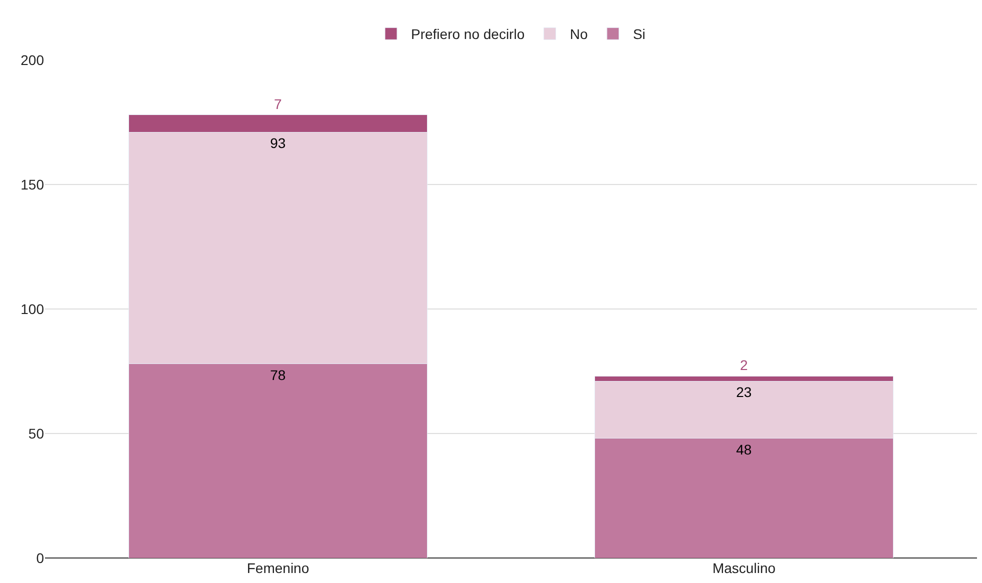 This screenshot has height=583, width=982. What do you see at coordinates (744, 392) in the screenshot?
I see `data-label: 23` at bounding box center [744, 392].